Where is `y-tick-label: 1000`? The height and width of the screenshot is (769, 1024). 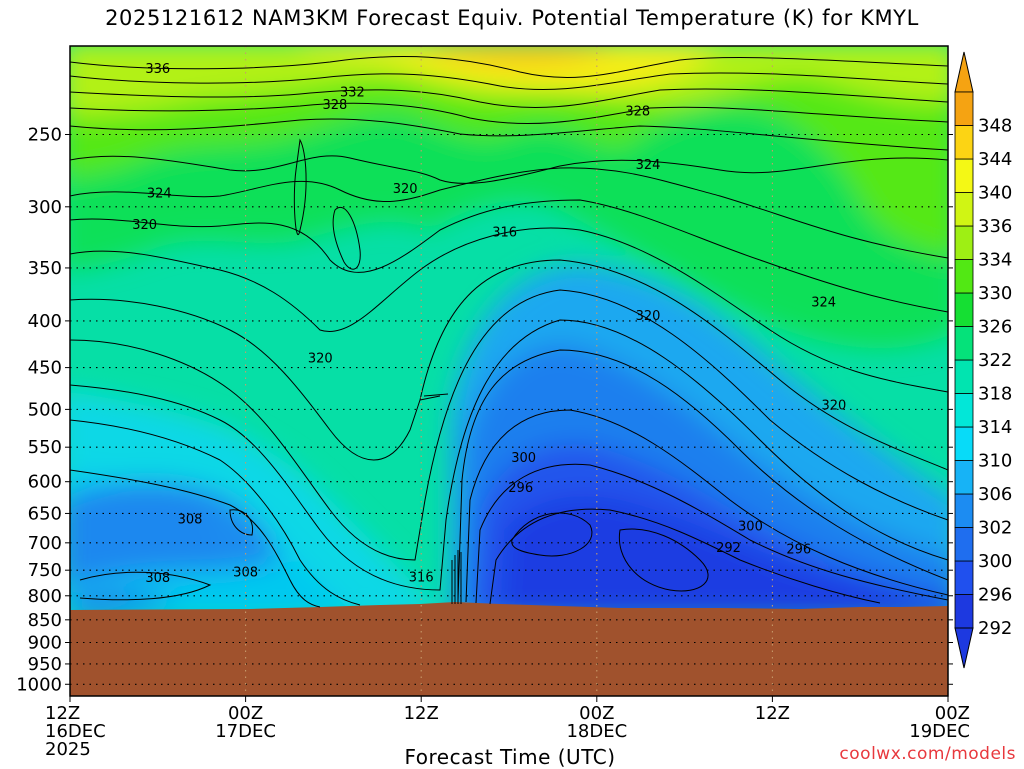
y-tick-label: 1000 is located at coordinates (39, 684).